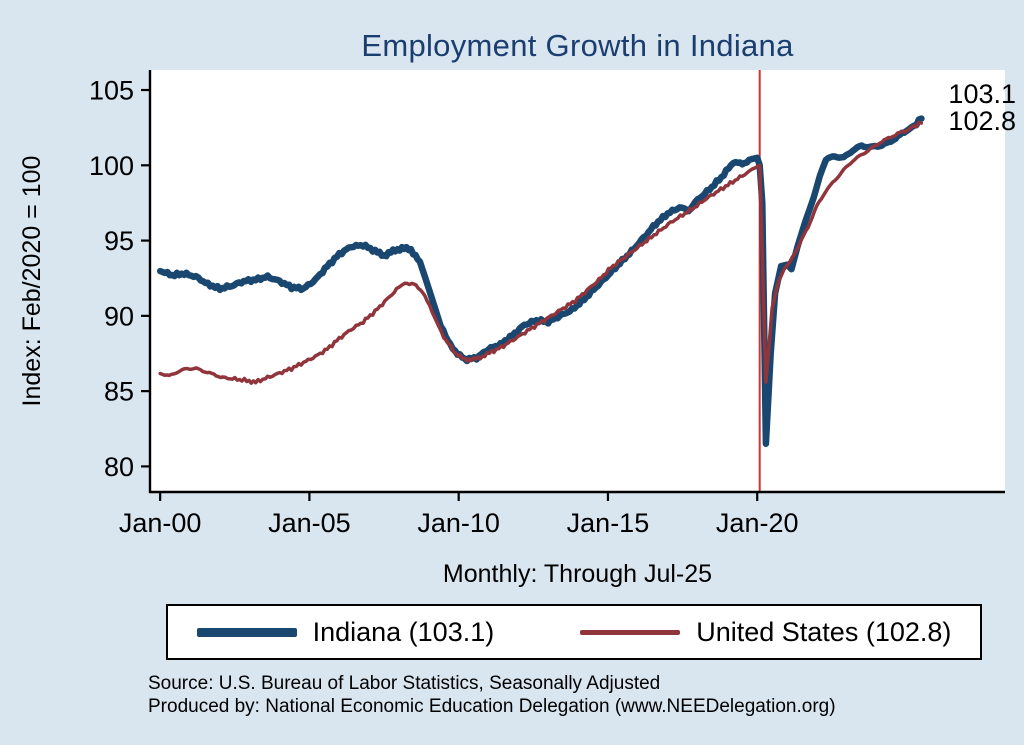 Image resolution: width=1024 pixels, height=745 pixels. Describe the element at coordinates (630, 632) in the screenshot. I see `united-states-line-swatch` at that location.